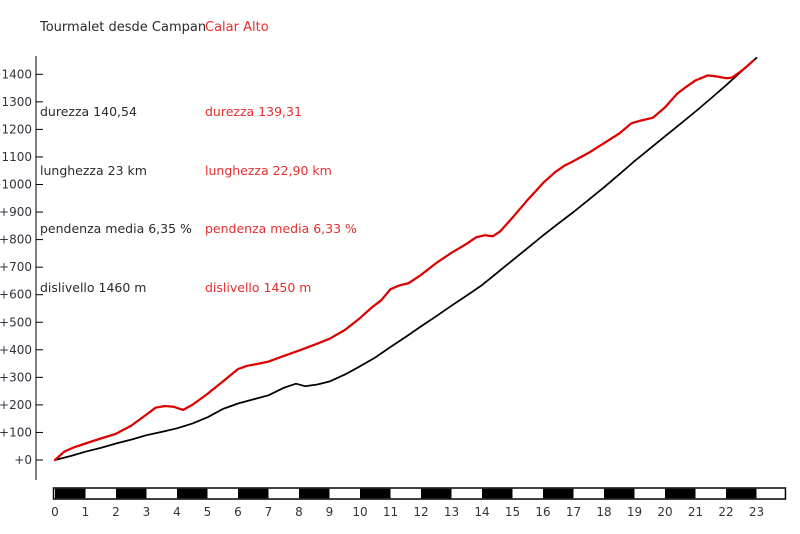 This screenshot has width=800, height=534. I want to click on y-tick-label: +1000, so click(16, 185).